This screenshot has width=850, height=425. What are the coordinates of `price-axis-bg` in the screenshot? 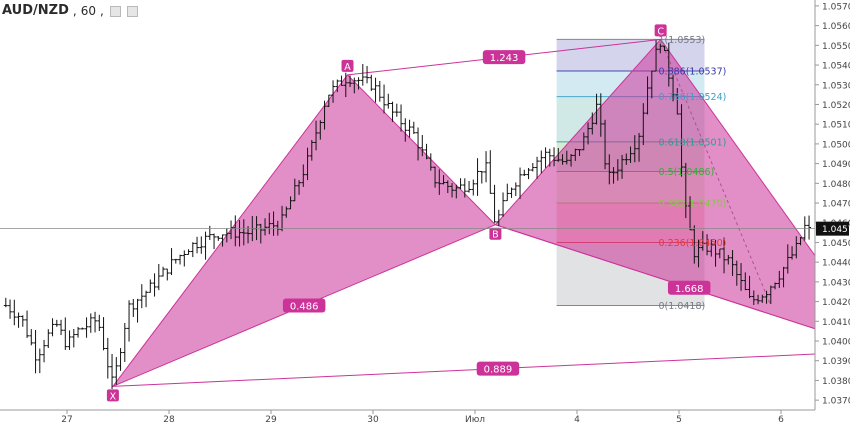 It's located at (832, 212).